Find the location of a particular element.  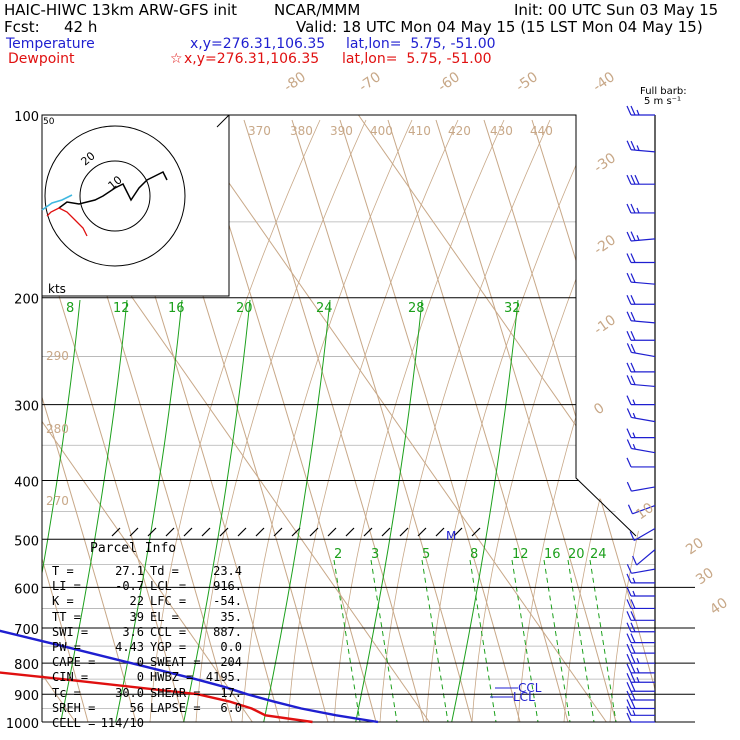

mixing-ratio-label-low: 12 is located at coordinates (520, 554).